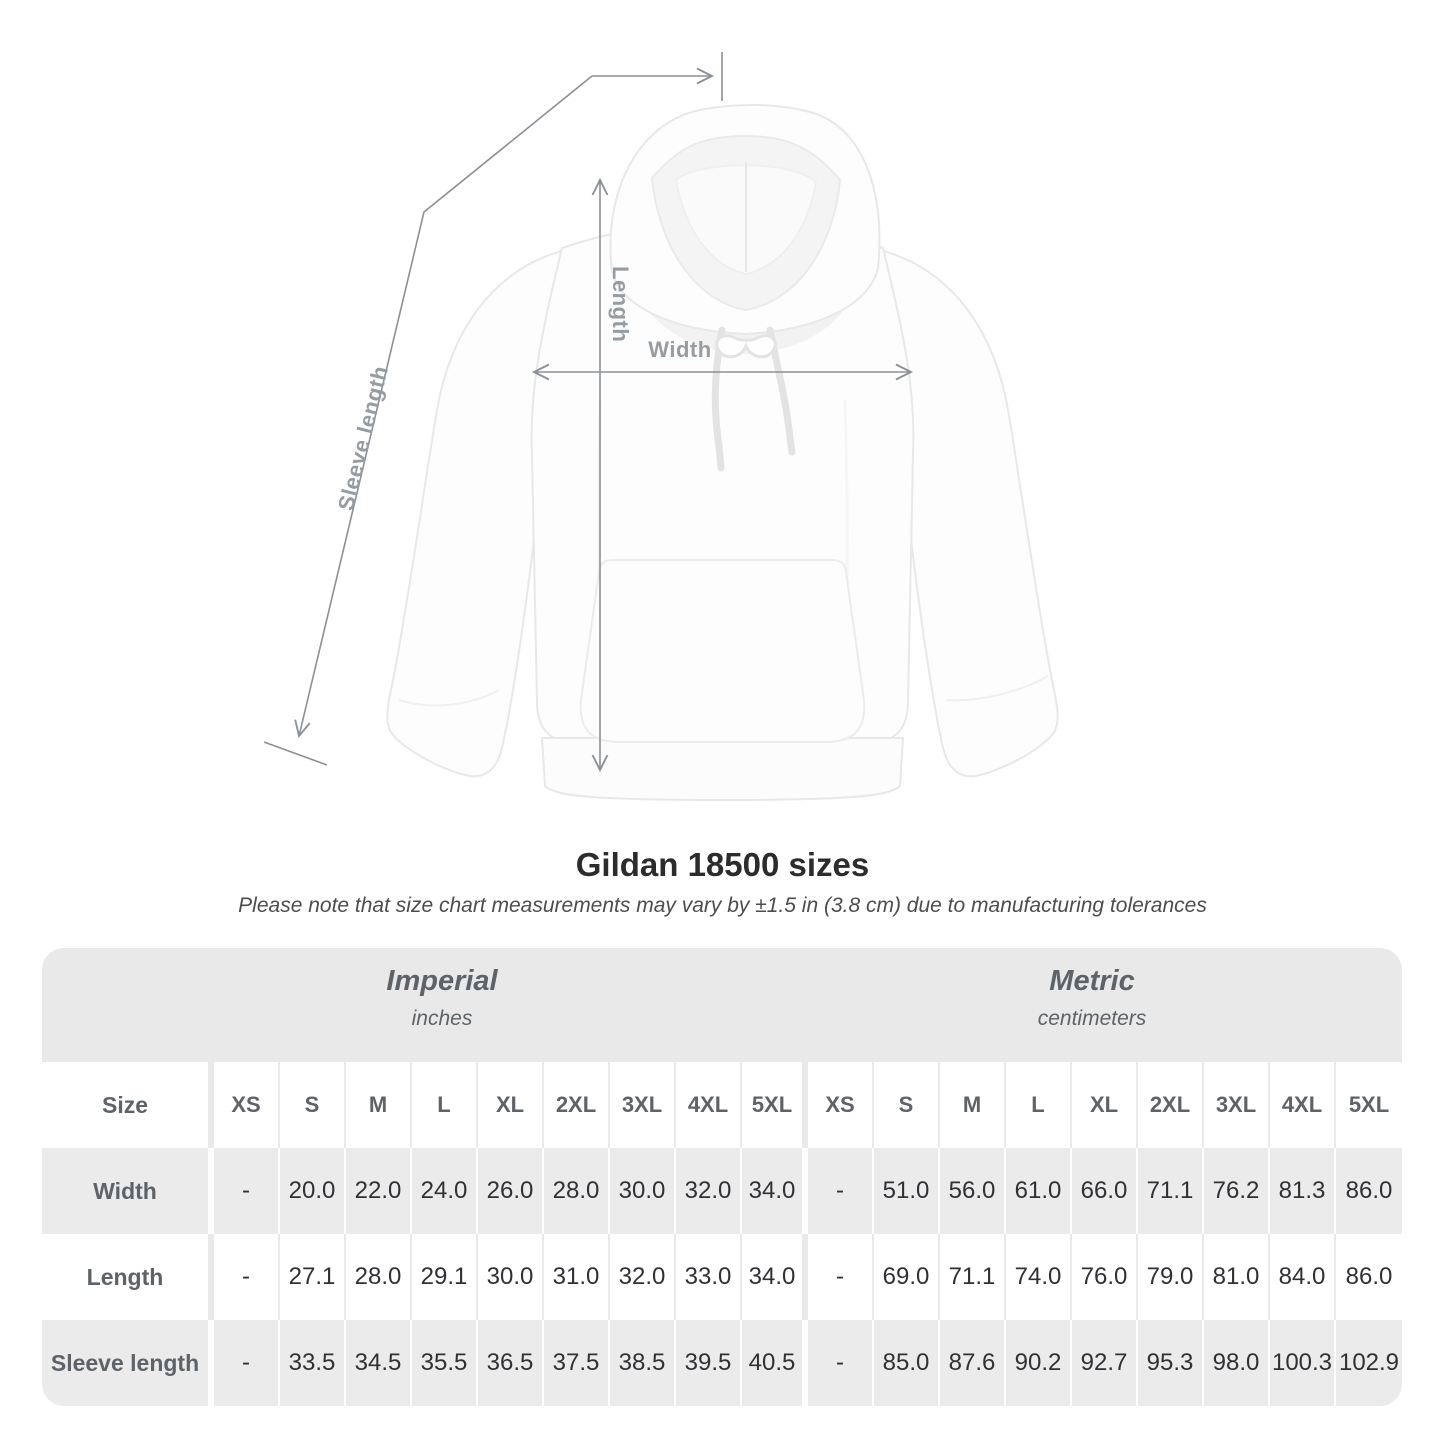 This screenshot has height=1445, width=1445. What do you see at coordinates (379, 1363) in the screenshot?
I see `value-cell: 34.5` at bounding box center [379, 1363].